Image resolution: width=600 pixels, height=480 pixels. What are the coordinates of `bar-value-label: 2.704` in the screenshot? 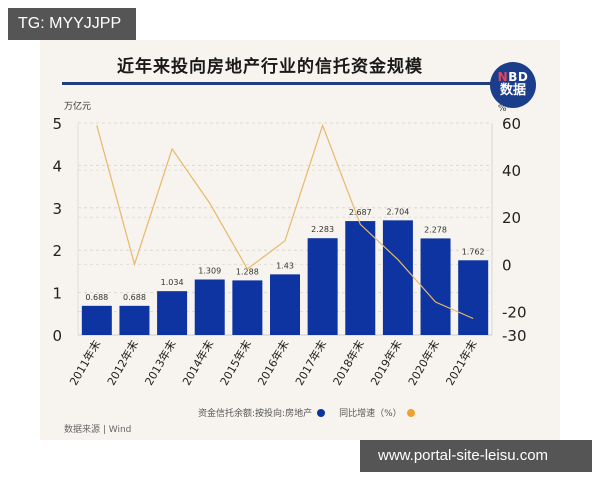 It's located at (397, 211).